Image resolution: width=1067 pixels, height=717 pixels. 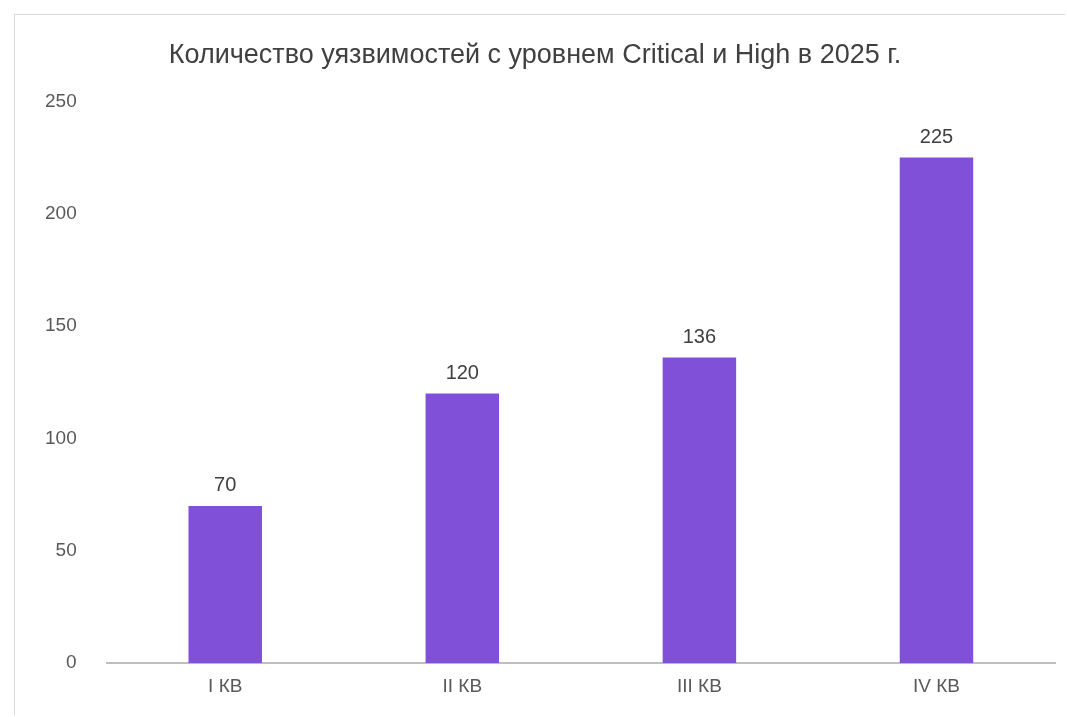 I want to click on y-tick-label: 200, so click(x=61, y=212).